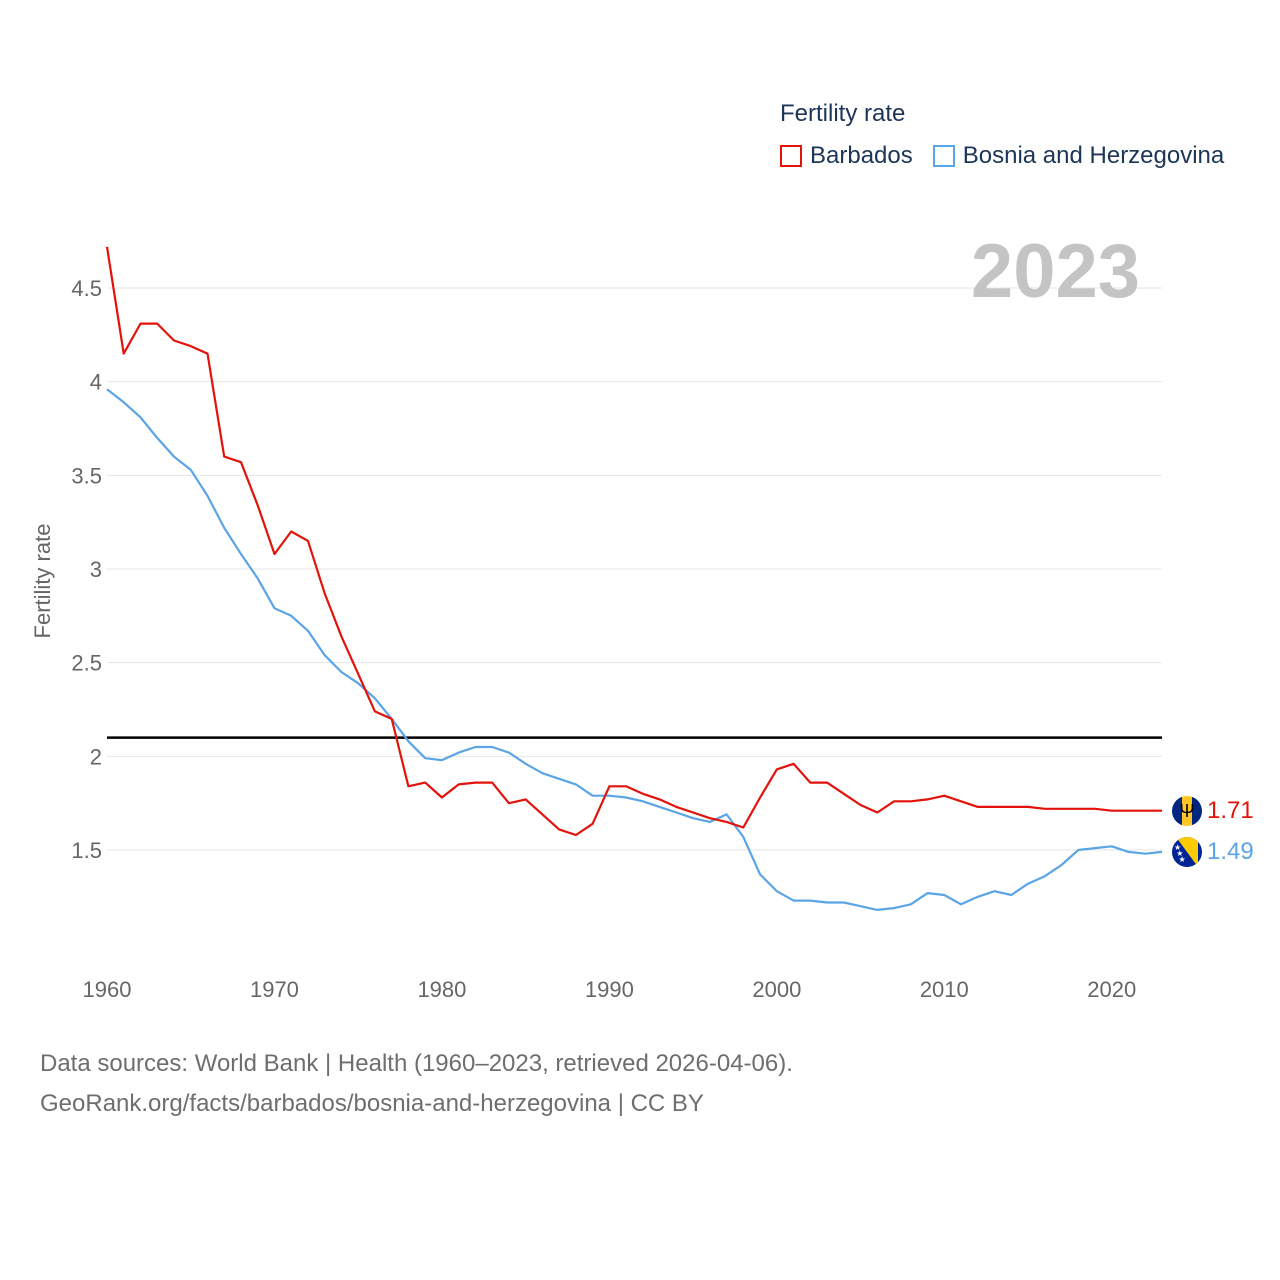 This screenshot has width=1280, height=1280. I want to click on x-tick-label: 2020, so click(1111, 989).